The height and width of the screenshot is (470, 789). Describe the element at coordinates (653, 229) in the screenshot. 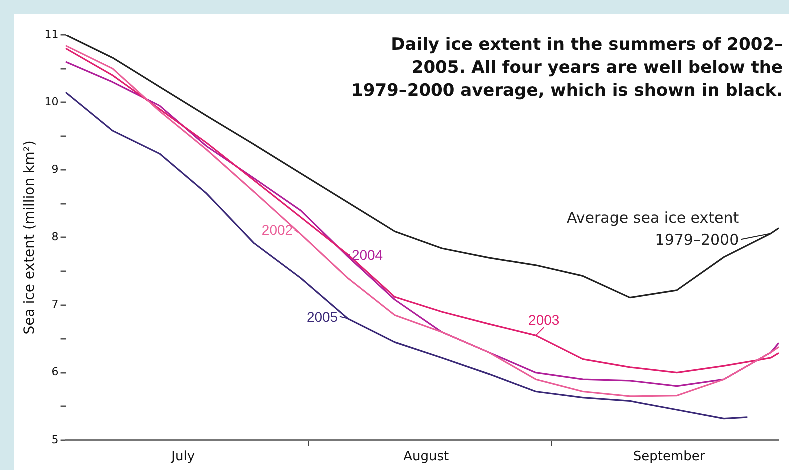

I see `legend-label: Average sea ice extent 1979–2000` at that location.